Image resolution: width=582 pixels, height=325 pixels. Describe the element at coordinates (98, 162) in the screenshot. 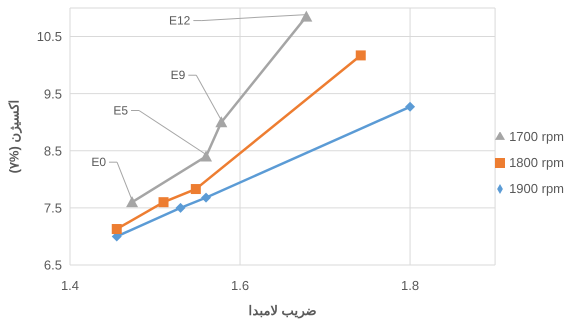

I see `annotation: E0` at that location.